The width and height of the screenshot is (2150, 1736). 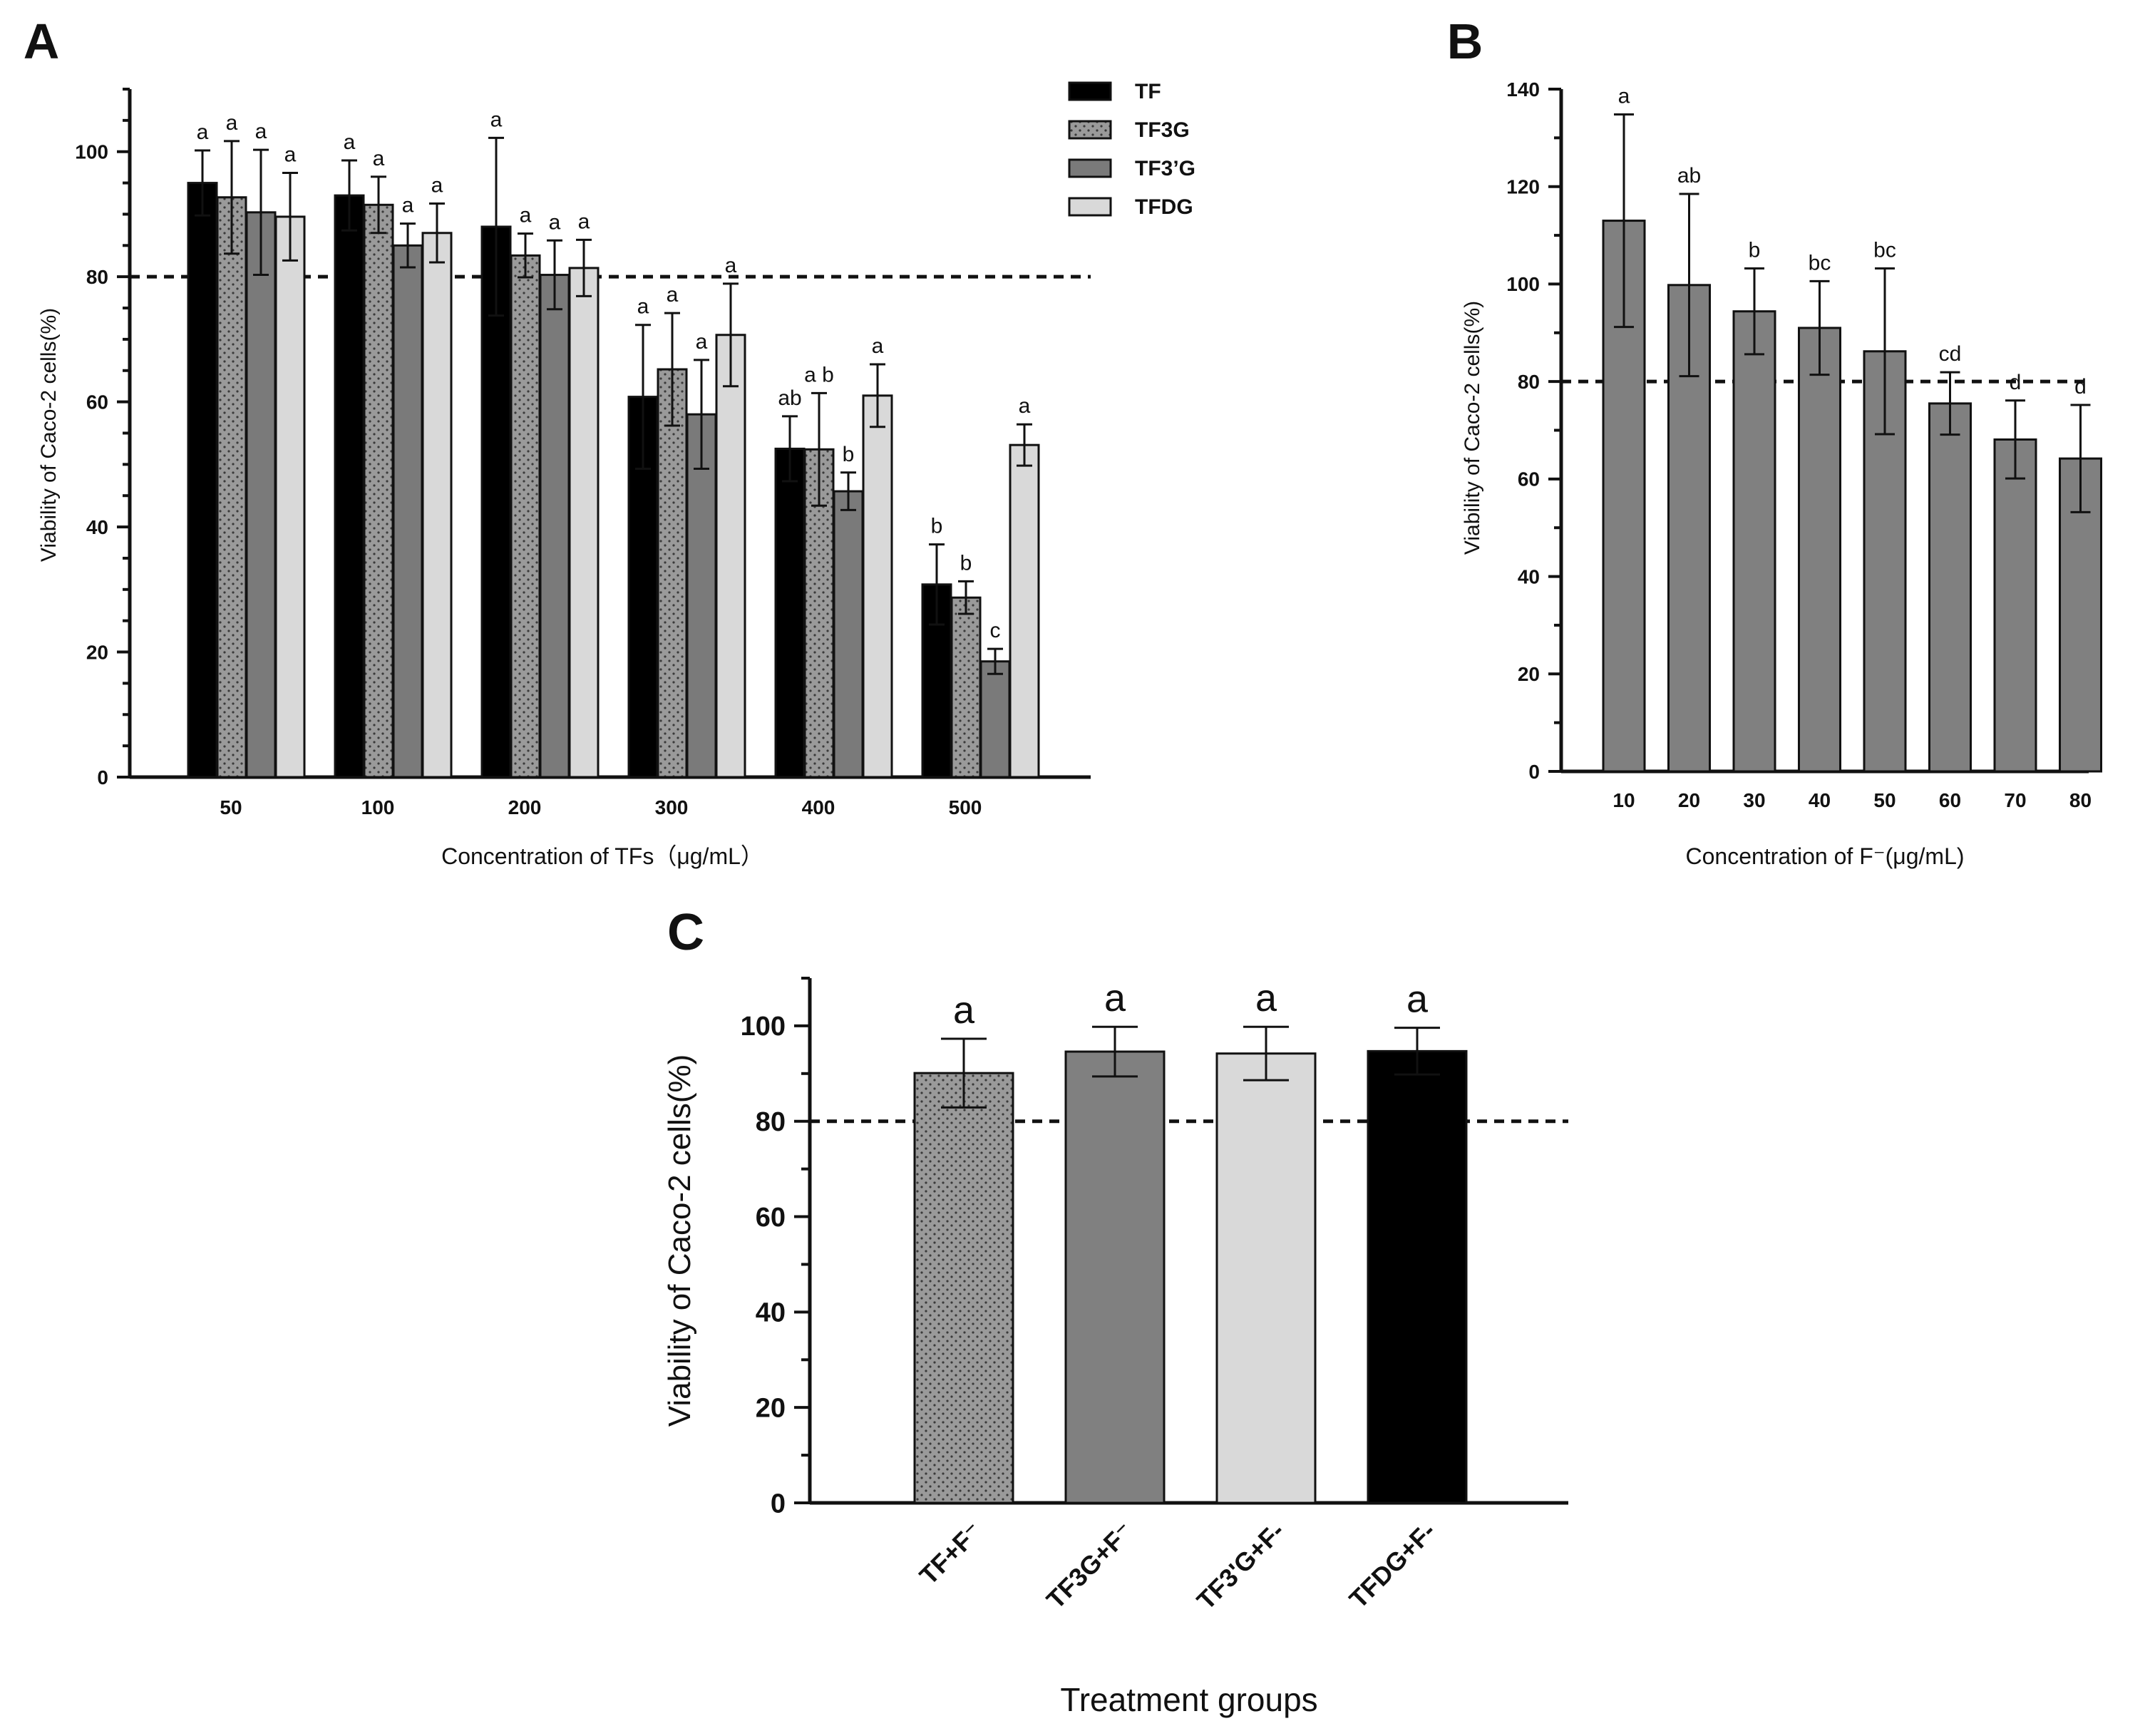 What do you see at coordinates (951, 1554) in the screenshot?
I see `x-tick-label: TF+F⁻` at bounding box center [951, 1554].